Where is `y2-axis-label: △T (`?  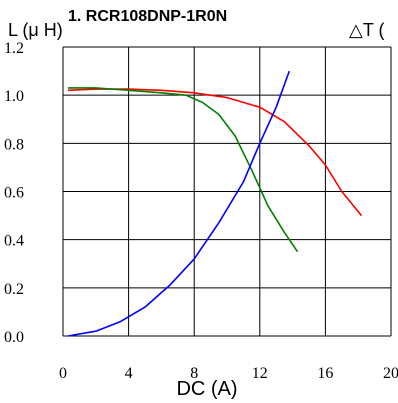
y2-axis-label: △T ( is located at coordinates (367, 30).